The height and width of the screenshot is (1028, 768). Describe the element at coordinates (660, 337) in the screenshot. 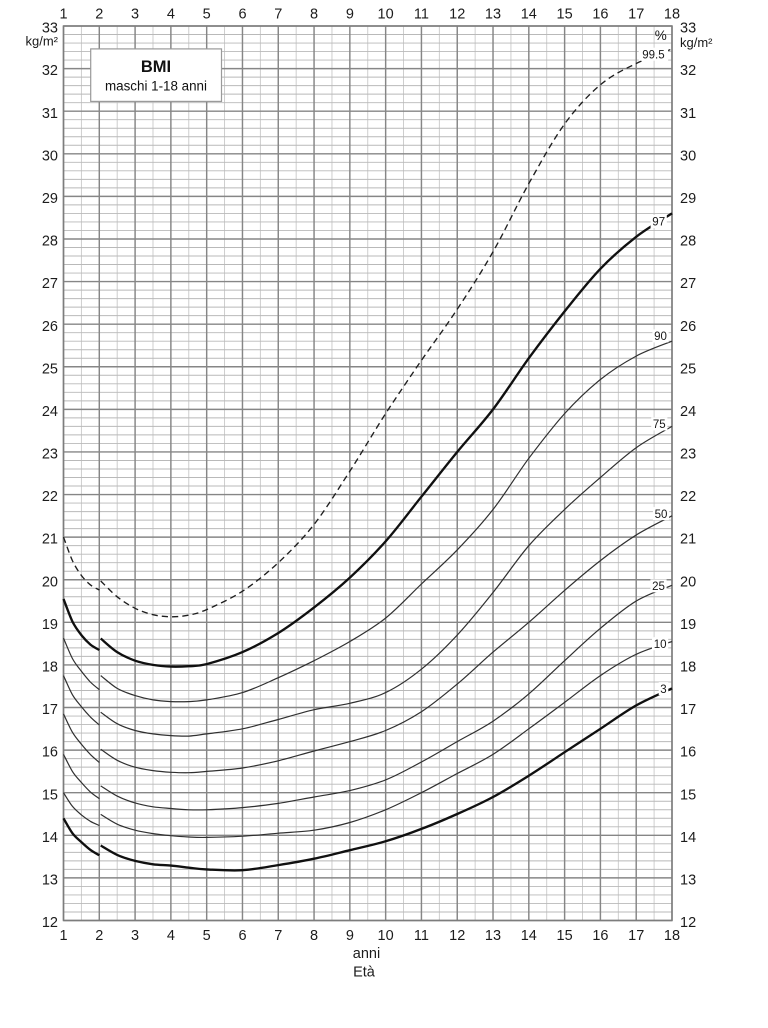

I see `svg-text: 90` at that location.